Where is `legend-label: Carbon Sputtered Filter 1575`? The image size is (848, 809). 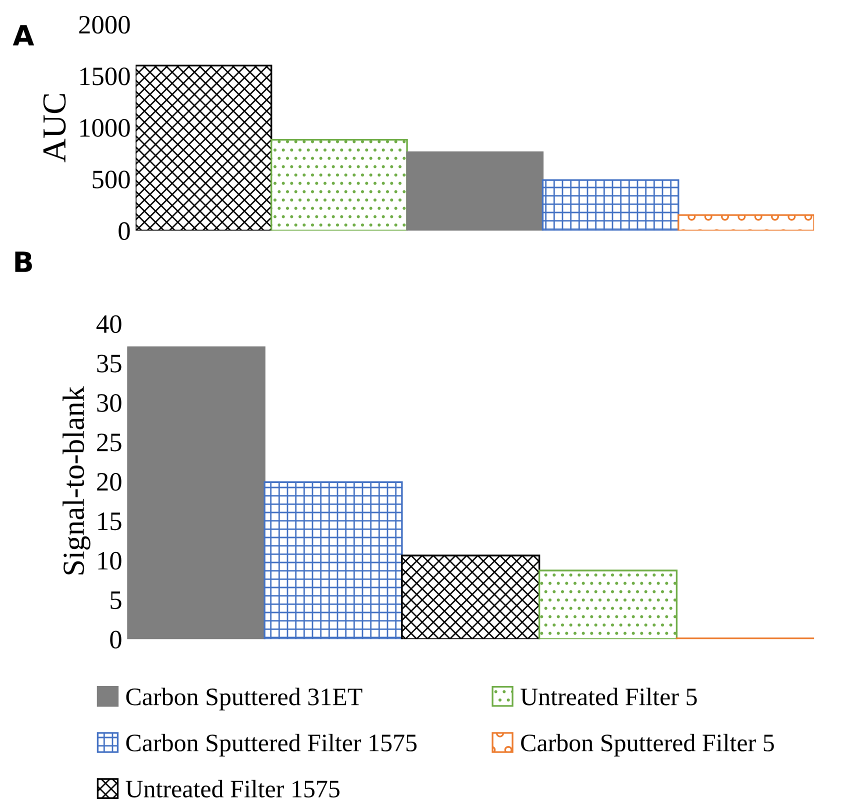
legend-label: Carbon Sputtered Filter 1575 is located at coordinates (271, 745).